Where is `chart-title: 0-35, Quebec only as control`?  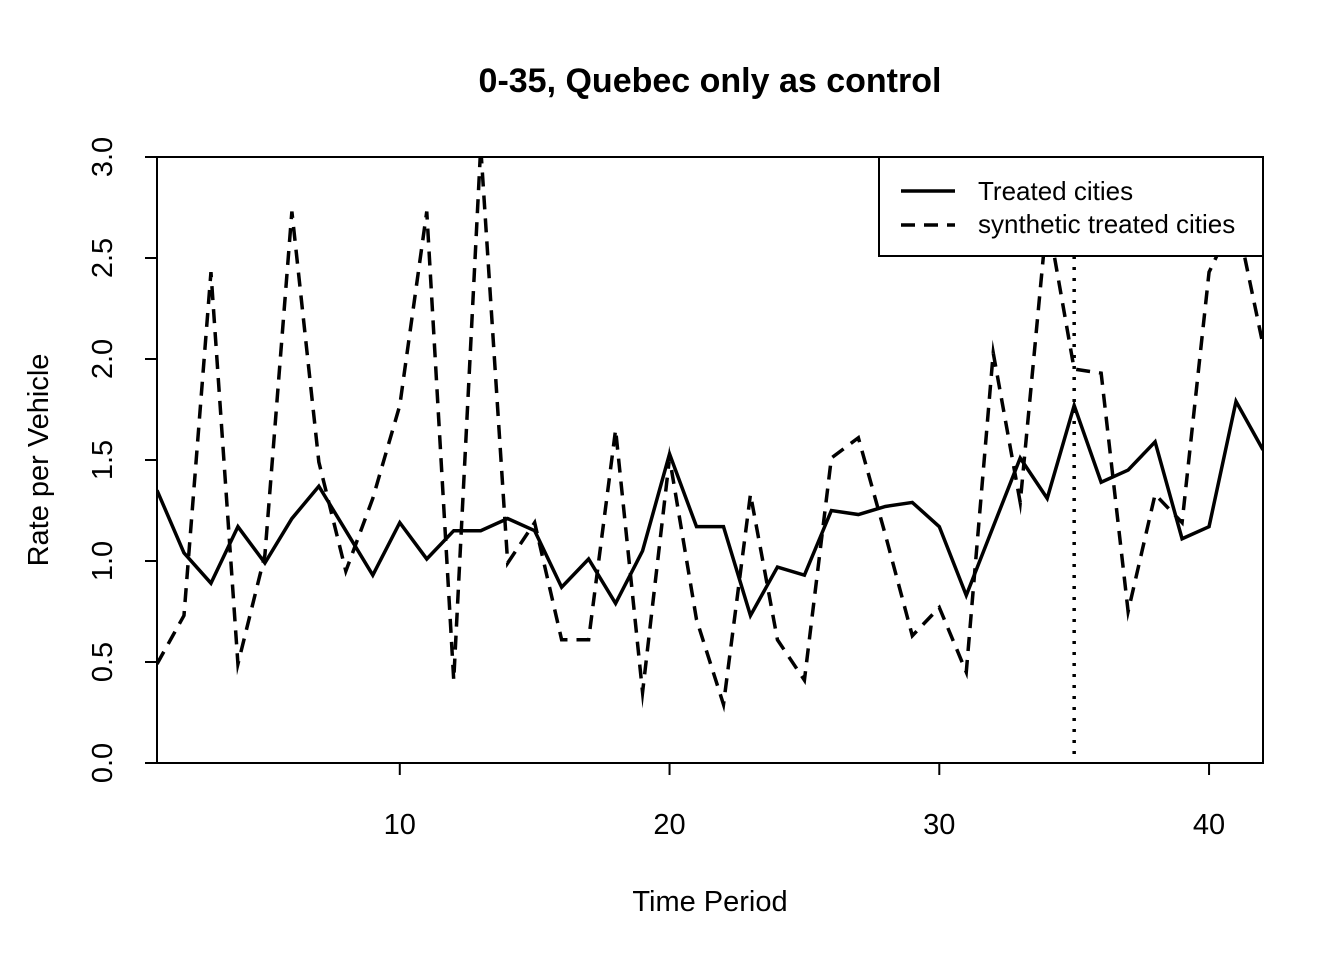 chart-title: 0-35, Quebec only as control is located at coordinates (710, 81).